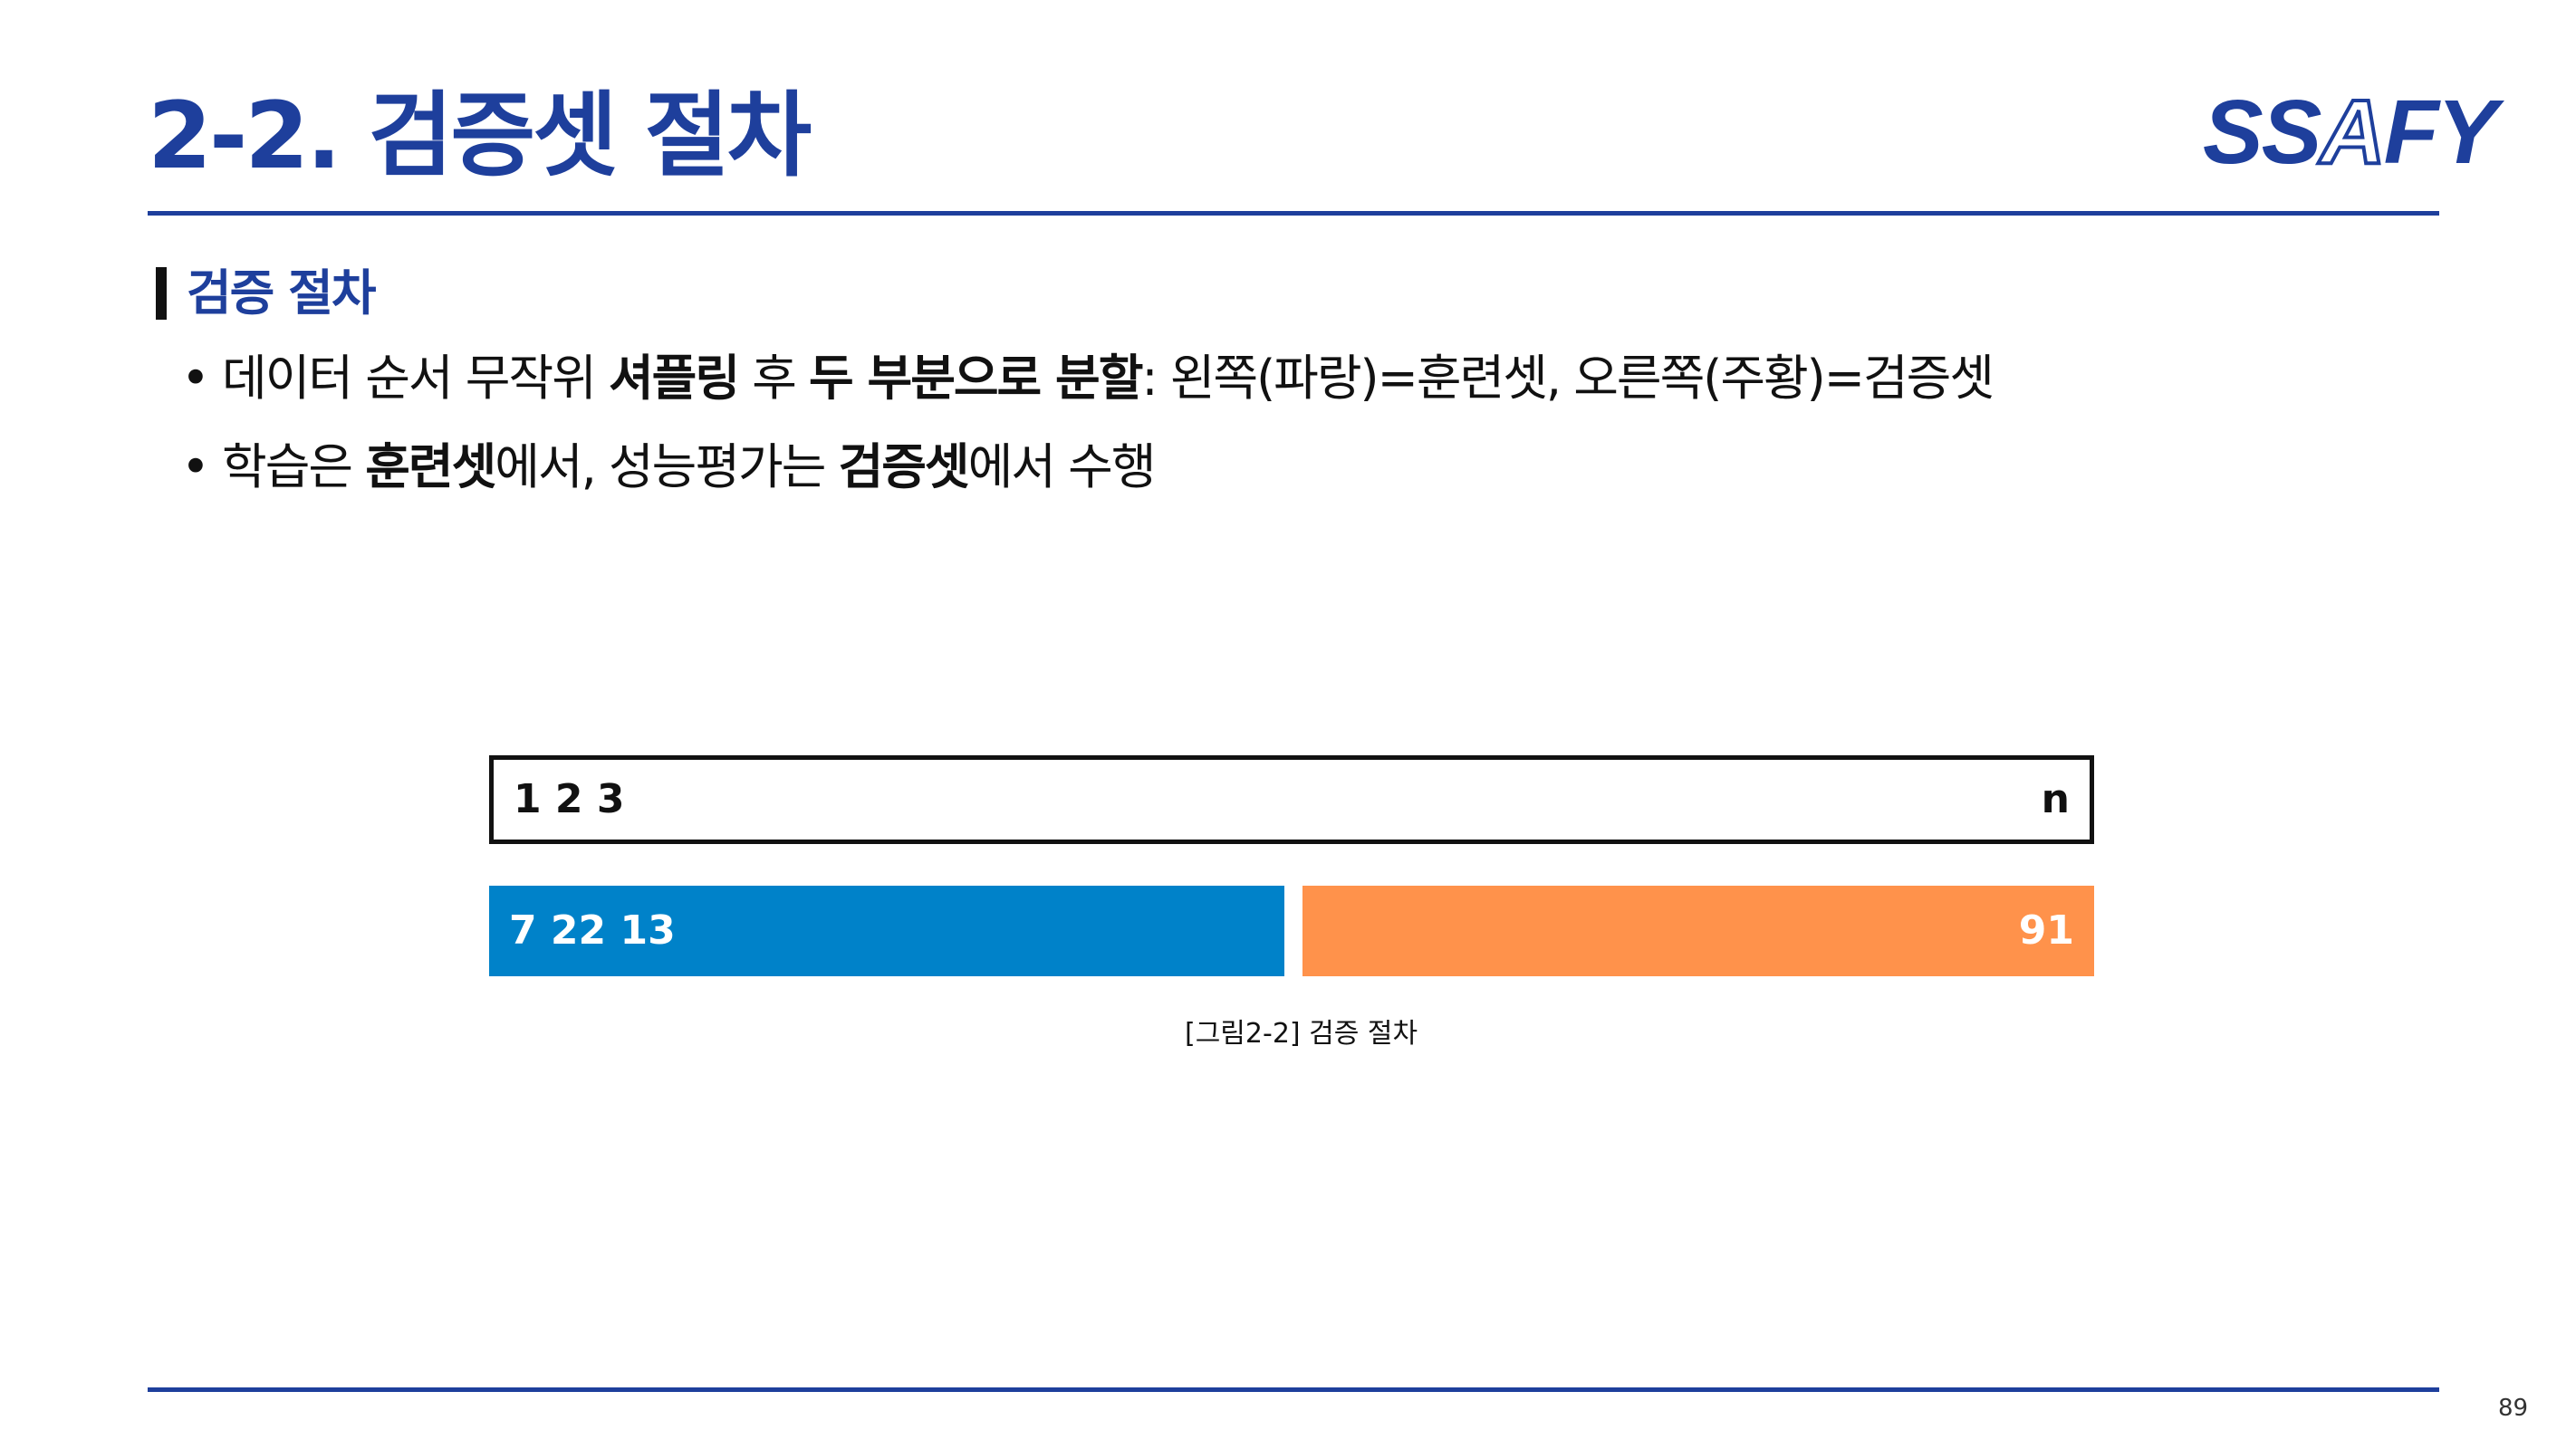  What do you see at coordinates (2440, 132) in the screenshot?
I see `logo-text-part3: FY` at bounding box center [2440, 132].